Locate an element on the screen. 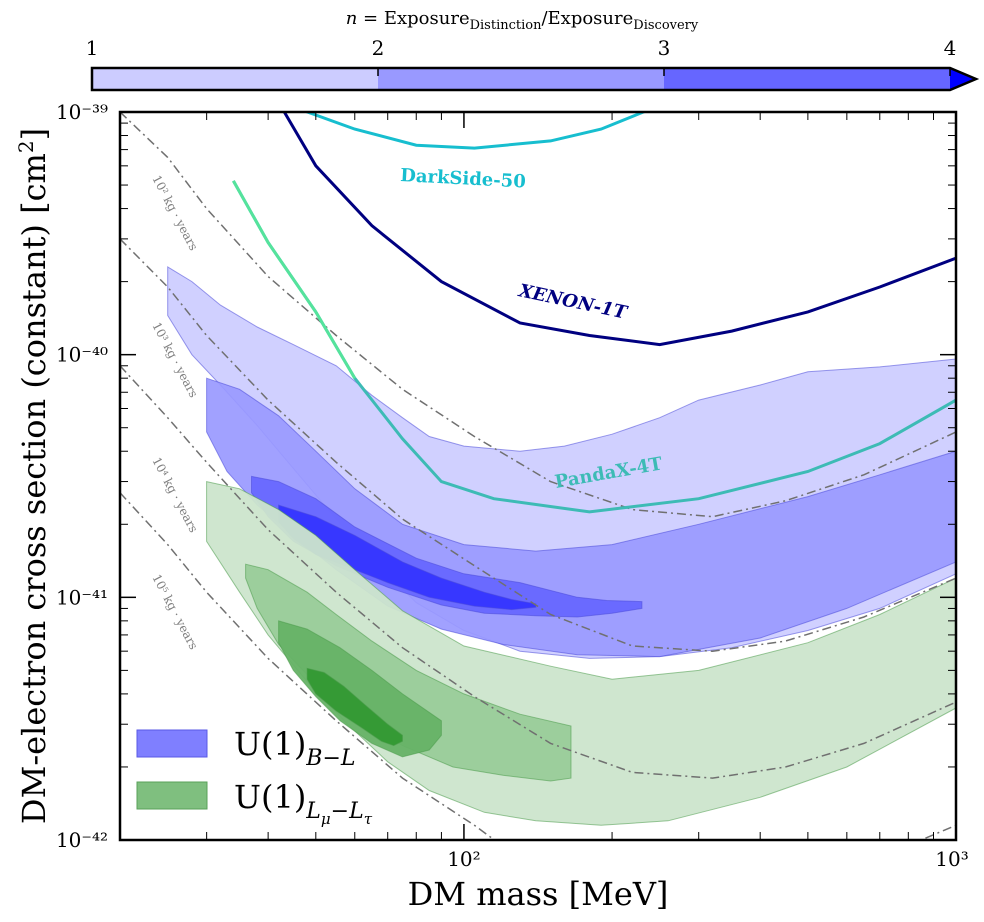  colorbar-tick-label: 1 is located at coordinates (92, 48).